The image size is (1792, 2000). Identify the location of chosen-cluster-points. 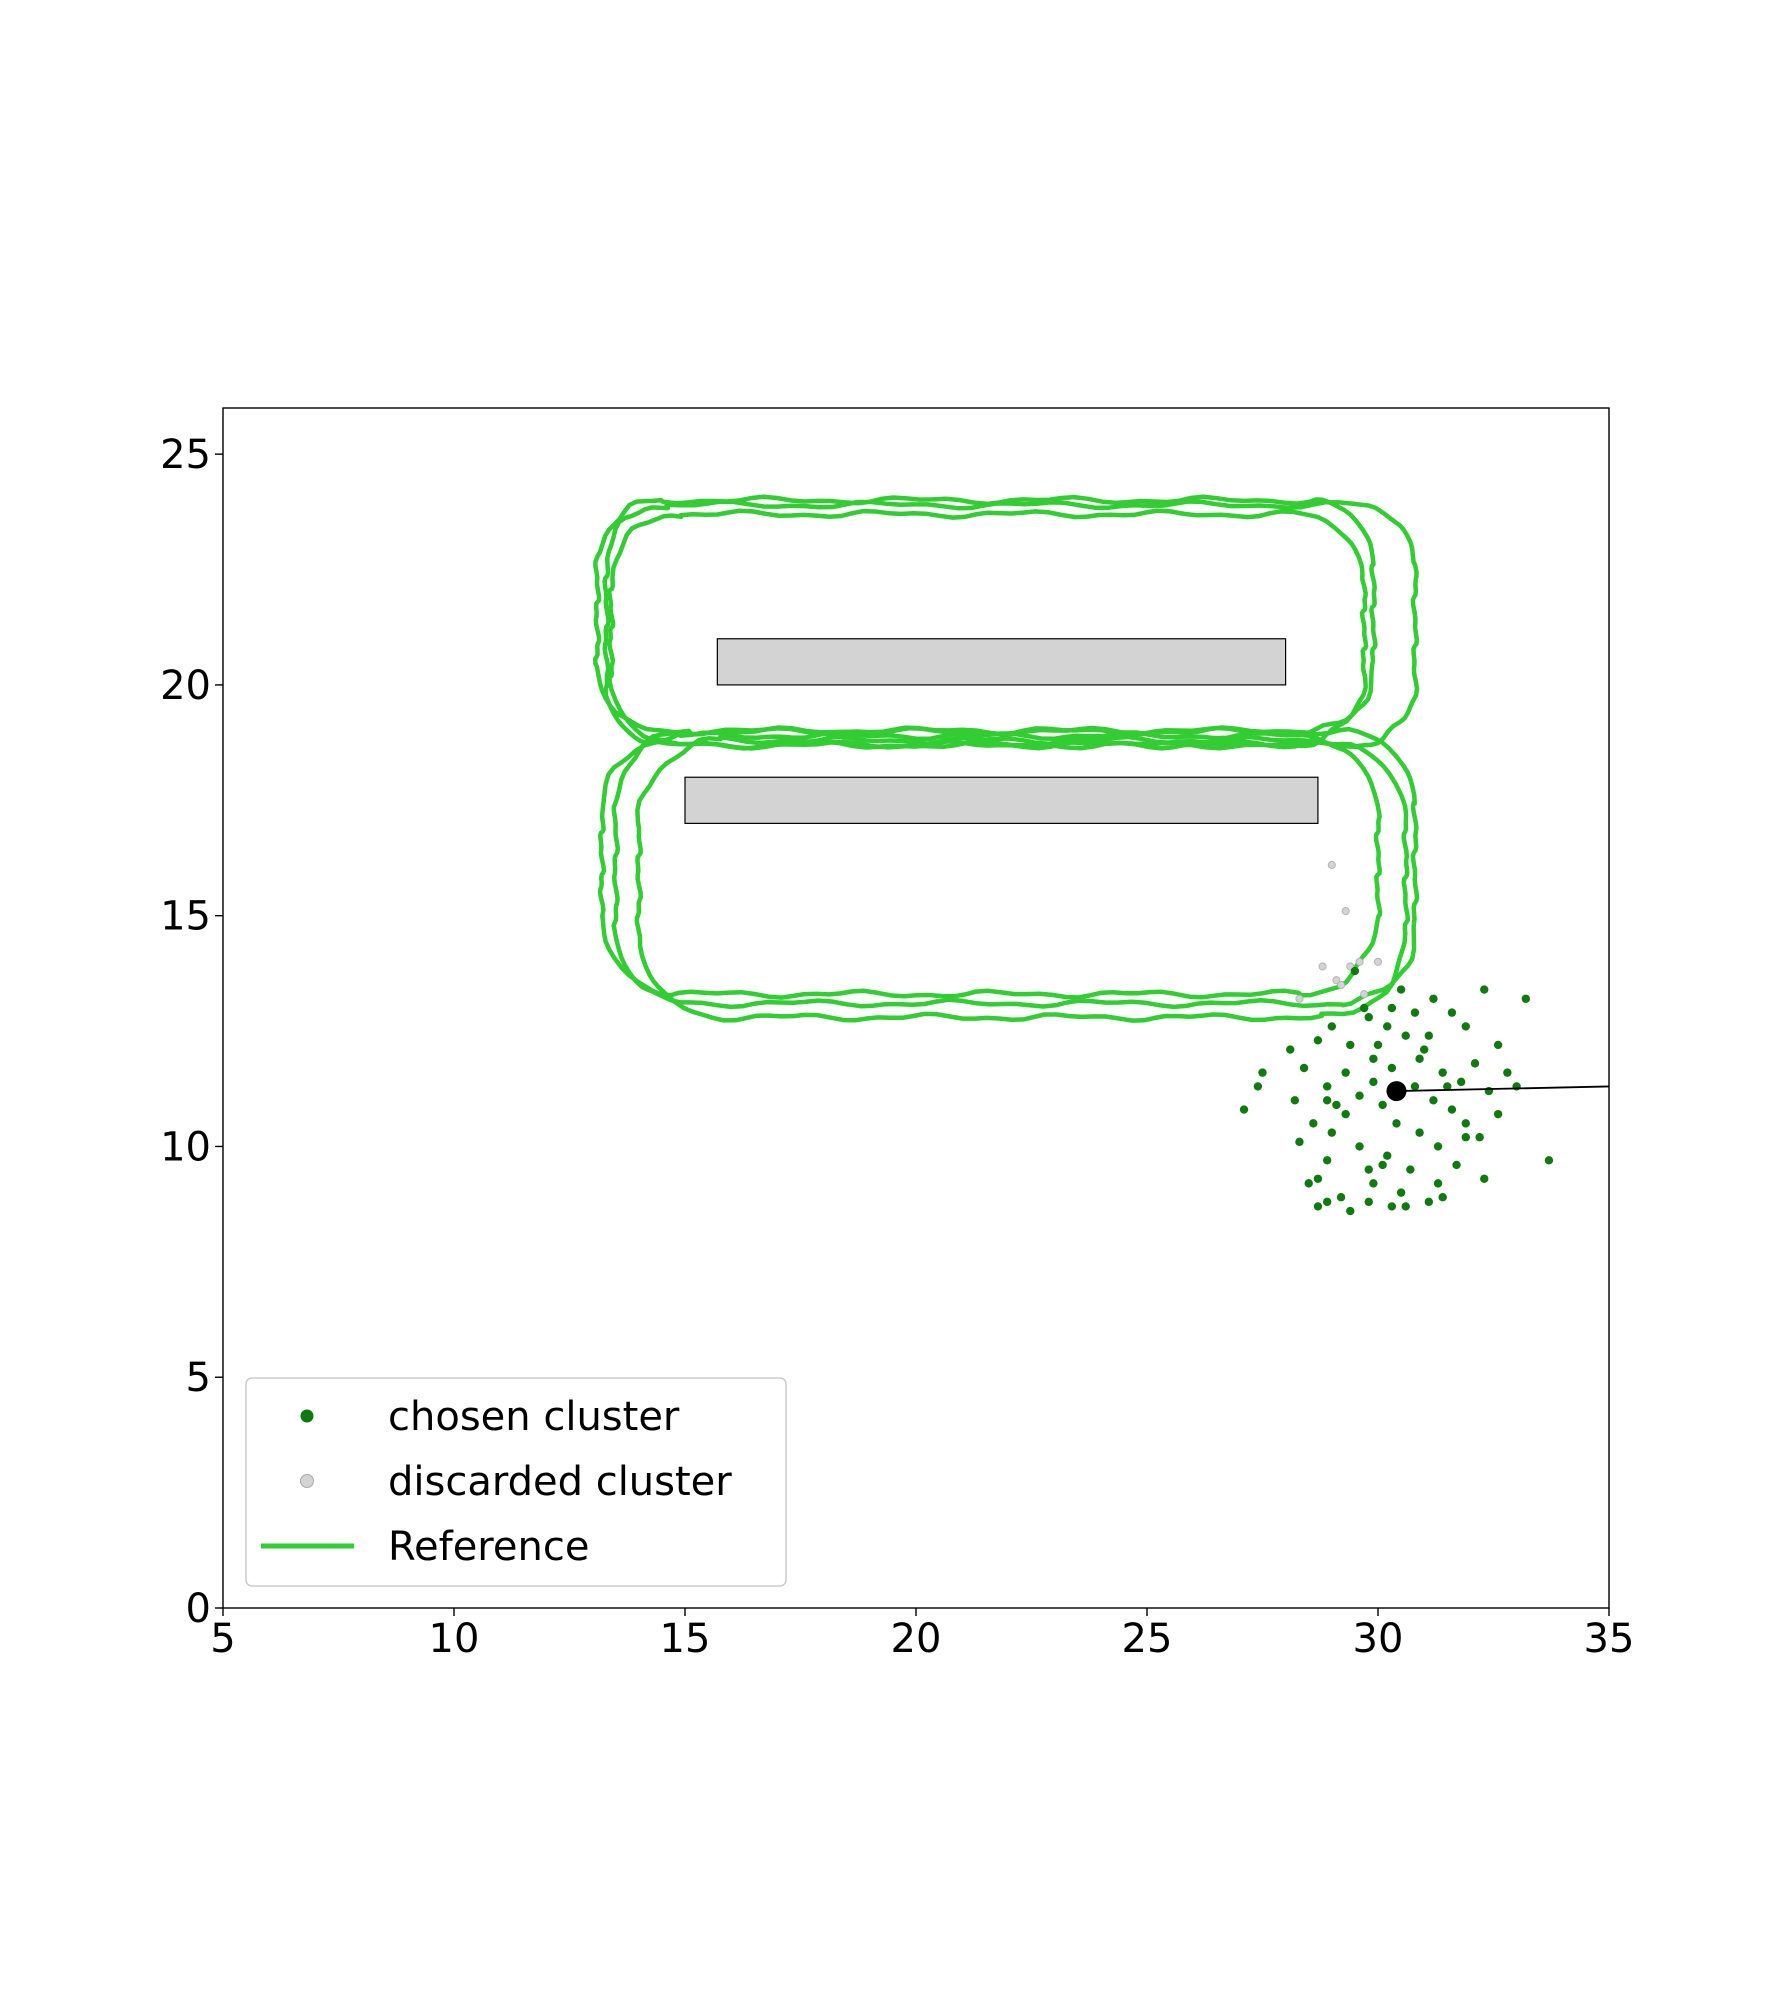
(1396, 1091).